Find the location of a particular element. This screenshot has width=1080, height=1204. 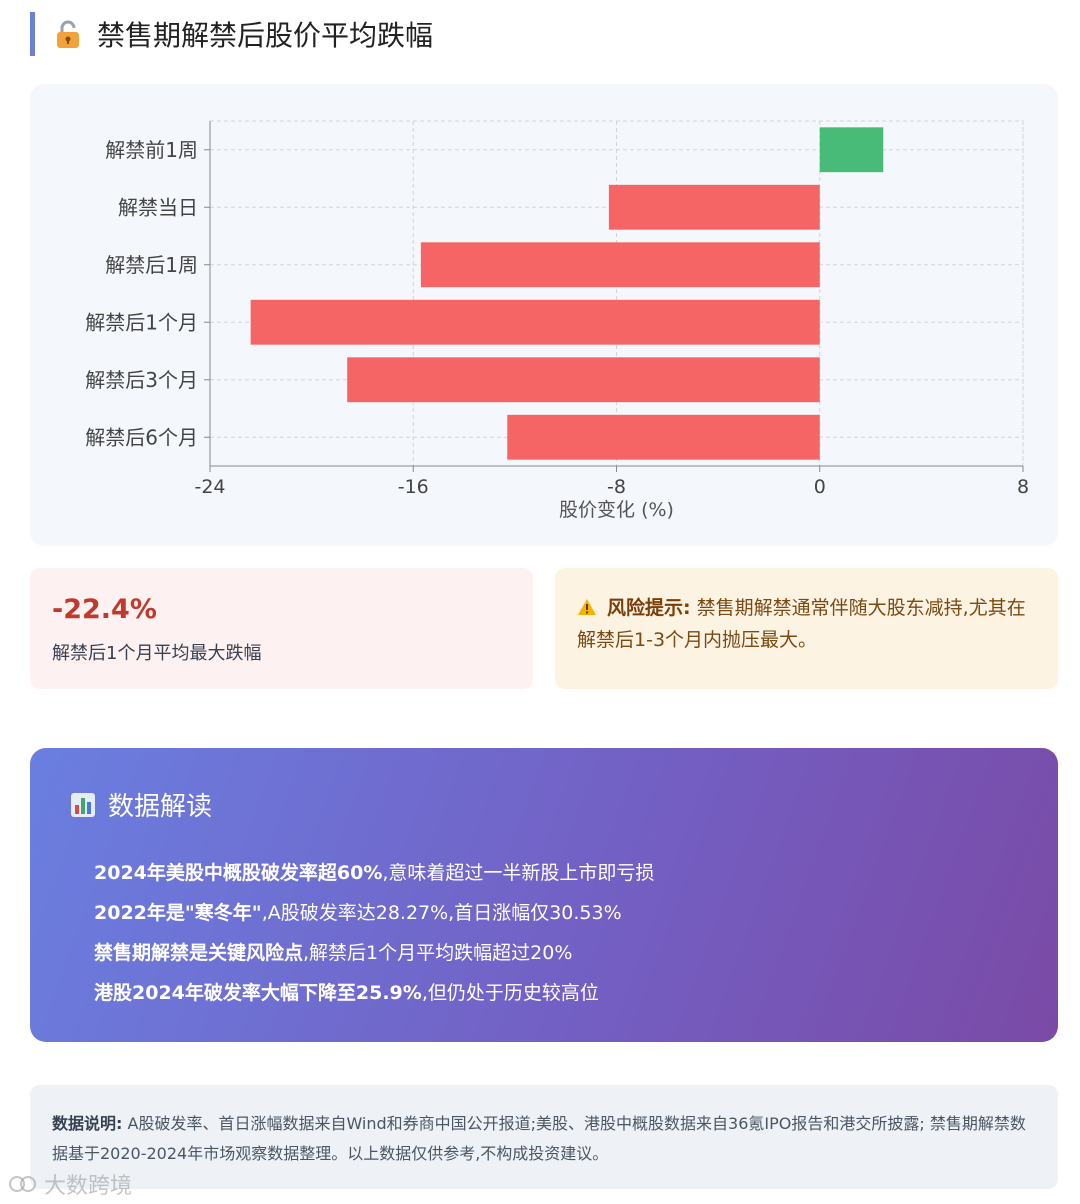

note-label: 数据说明: is located at coordinates (87, 1123).